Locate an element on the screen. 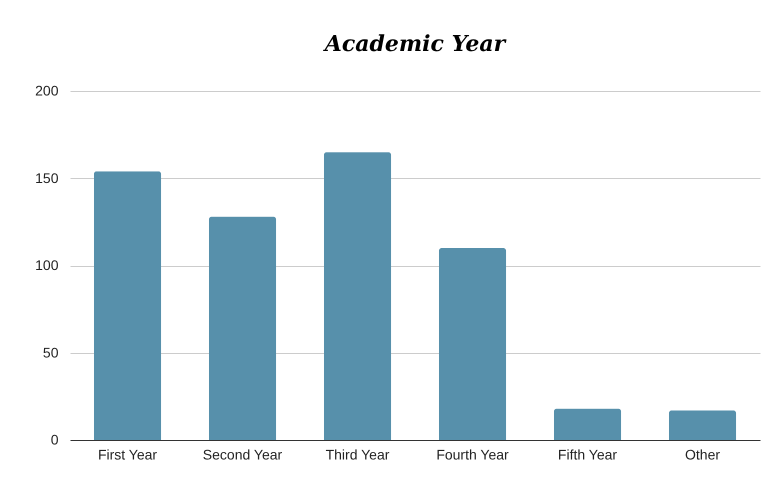  x-tick-label: First Year is located at coordinates (128, 454).